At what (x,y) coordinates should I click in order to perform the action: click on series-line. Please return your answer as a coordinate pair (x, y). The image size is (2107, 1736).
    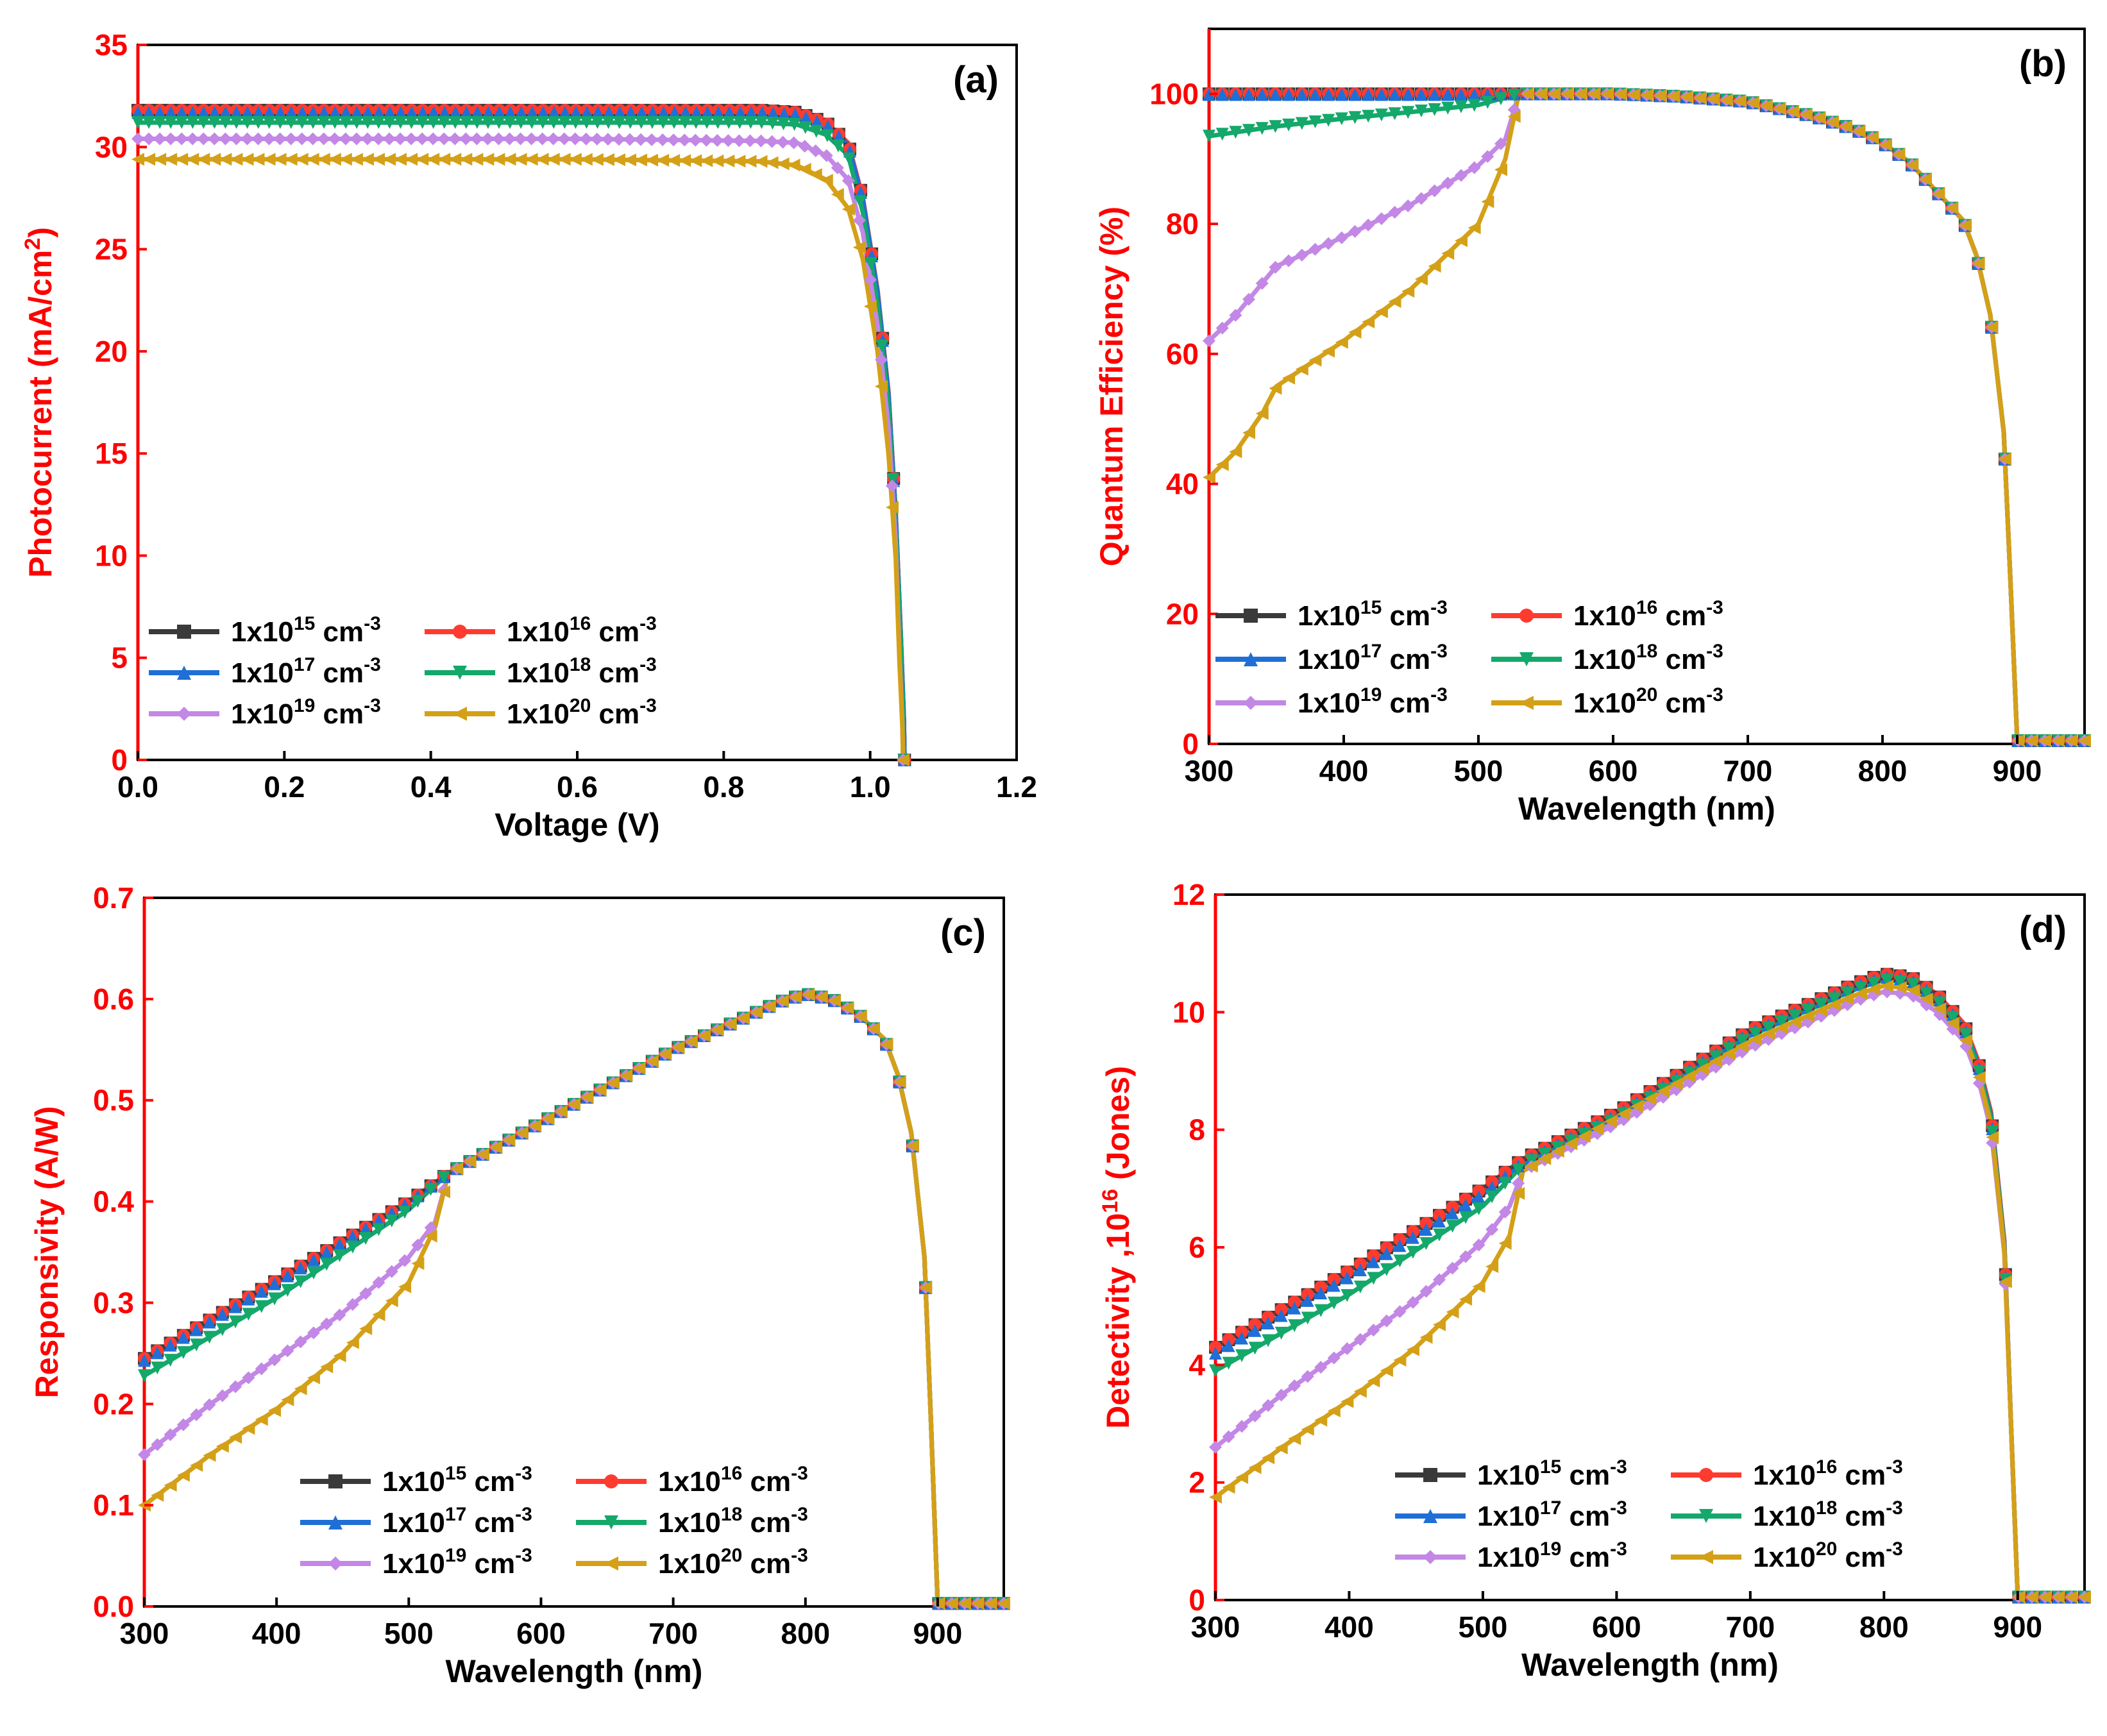
    Looking at the image, I should click on (1650, 1286).